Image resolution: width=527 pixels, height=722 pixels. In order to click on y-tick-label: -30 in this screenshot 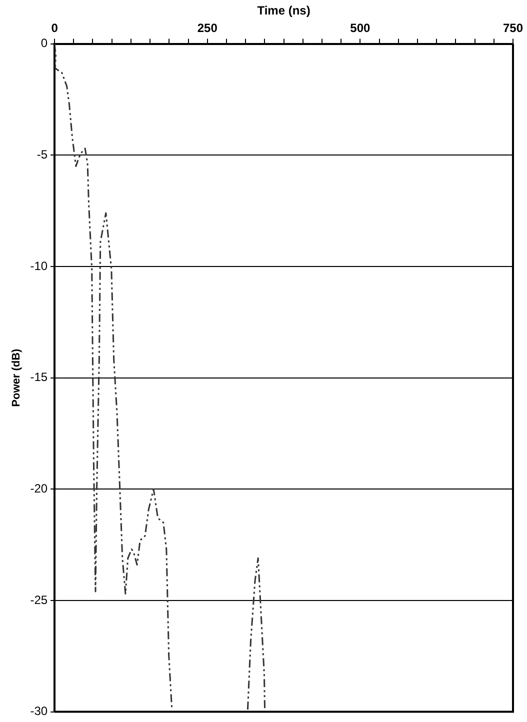, I will do `click(39, 711)`.